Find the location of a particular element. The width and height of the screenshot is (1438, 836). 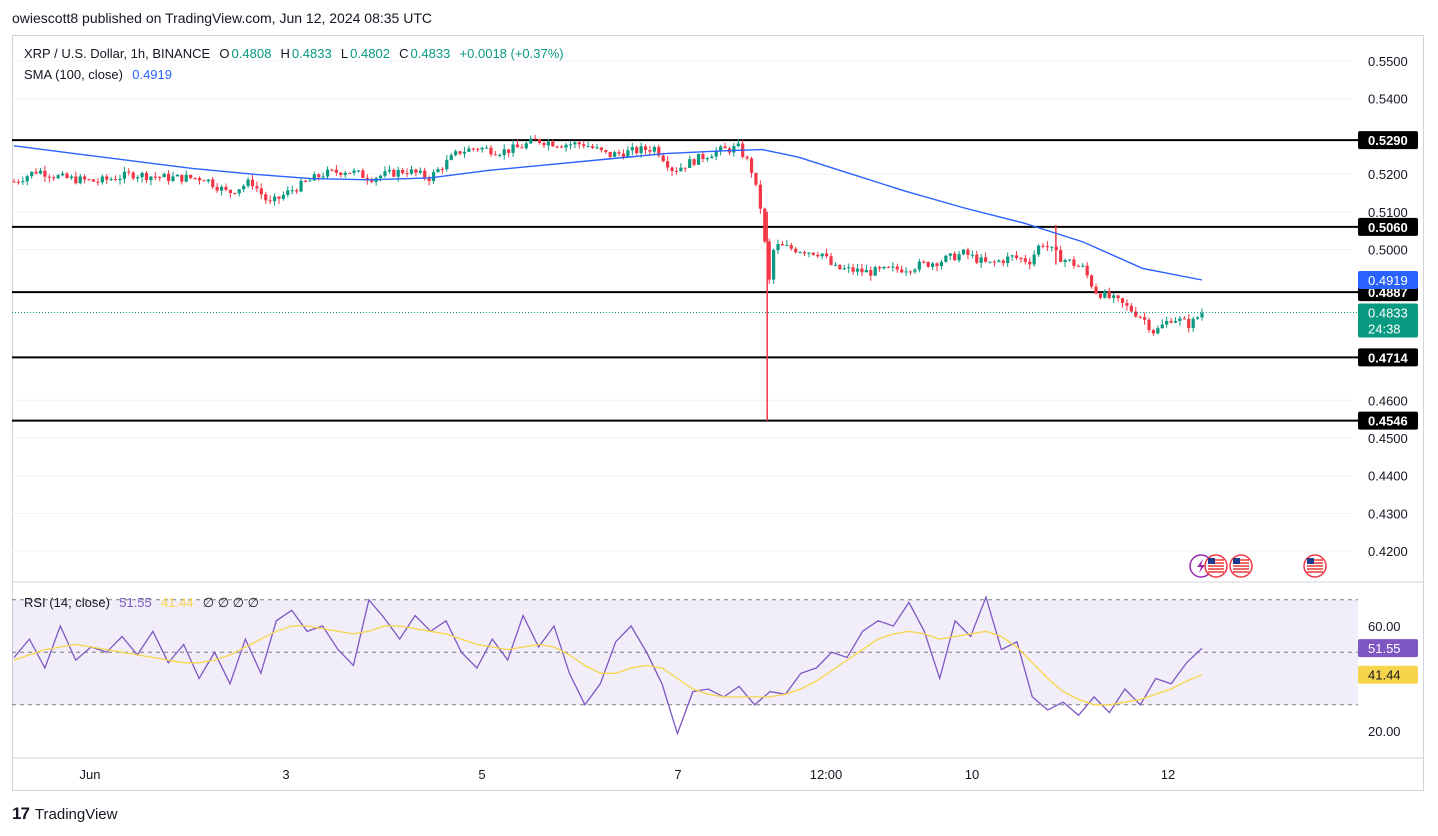

time-tick: Jun is located at coordinates (90, 774).